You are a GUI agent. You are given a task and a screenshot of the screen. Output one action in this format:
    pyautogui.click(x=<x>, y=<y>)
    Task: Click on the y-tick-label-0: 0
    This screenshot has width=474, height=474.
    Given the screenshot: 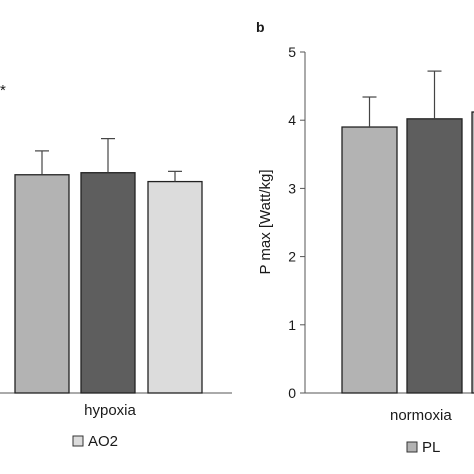 What is the action you would take?
    pyautogui.click(x=292, y=393)
    